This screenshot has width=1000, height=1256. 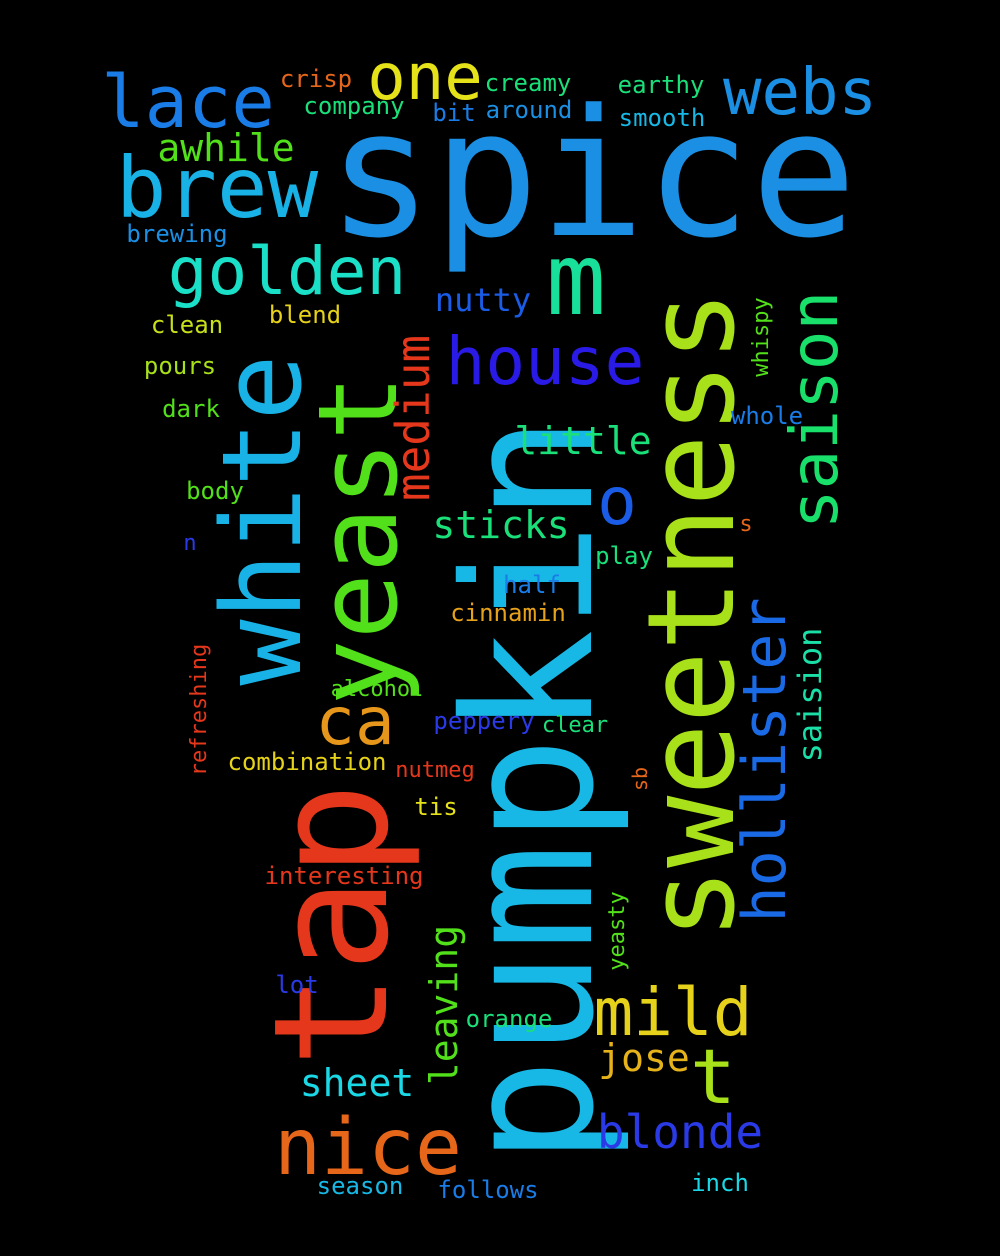 What do you see at coordinates (661, 85) in the screenshot?
I see `word-earthy: earthy` at bounding box center [661, 85].